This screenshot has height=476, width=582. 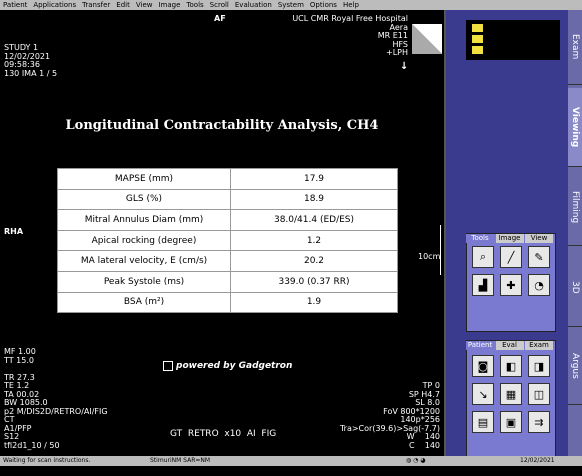 I want to click on menu-item-applications: Applications, so click(x=54, y=5).